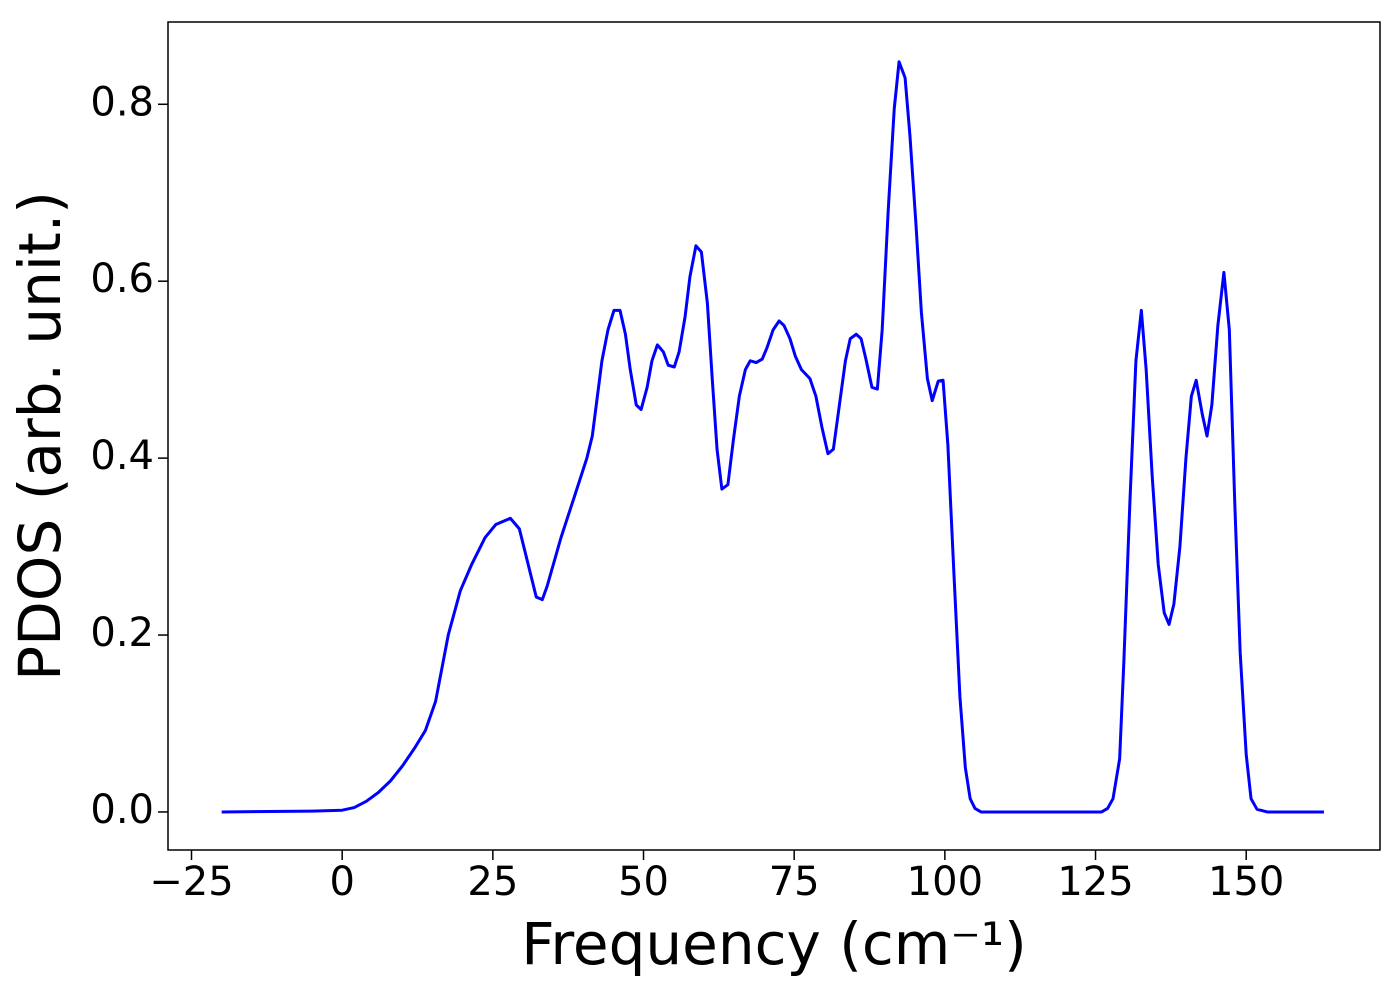  What do you see at coordinates (122, 810) in the screenshot?
I see `y-tick-label: 0.0` at bounding box center [122, 810].